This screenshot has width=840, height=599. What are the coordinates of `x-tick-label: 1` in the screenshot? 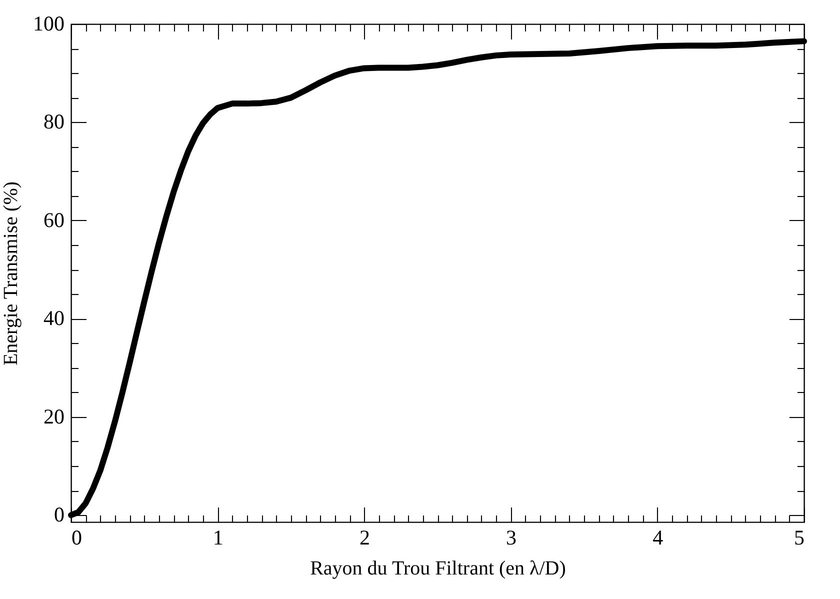 It's located at (218, 538).